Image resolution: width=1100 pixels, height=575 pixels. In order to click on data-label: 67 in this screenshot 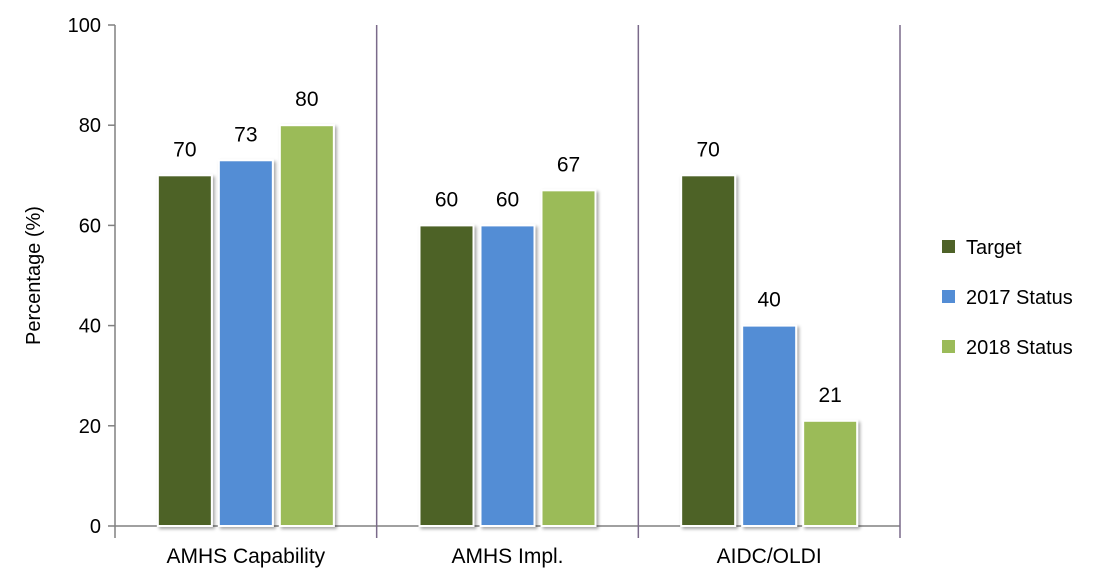, I will do `click(568, 164)`.